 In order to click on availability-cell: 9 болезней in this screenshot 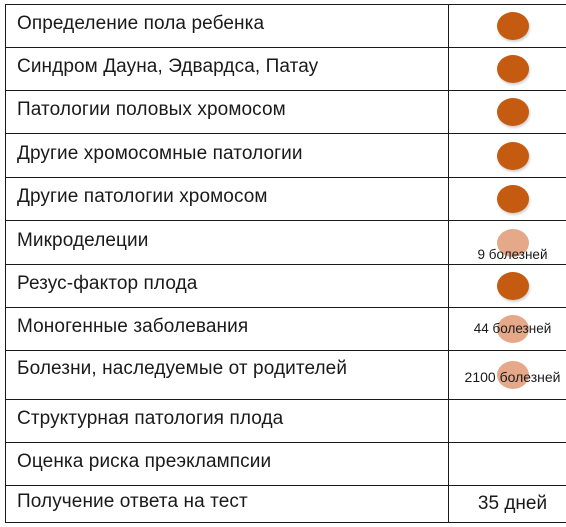, I will do `click(507, 242)`.